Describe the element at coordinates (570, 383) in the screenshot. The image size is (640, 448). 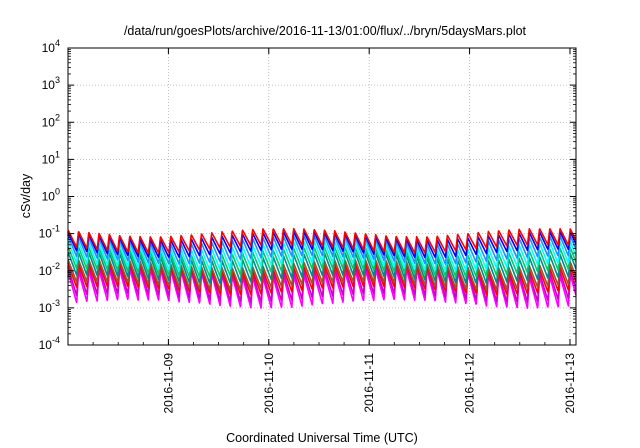
I see `x-tick-label: 2016-11-13` at that location.